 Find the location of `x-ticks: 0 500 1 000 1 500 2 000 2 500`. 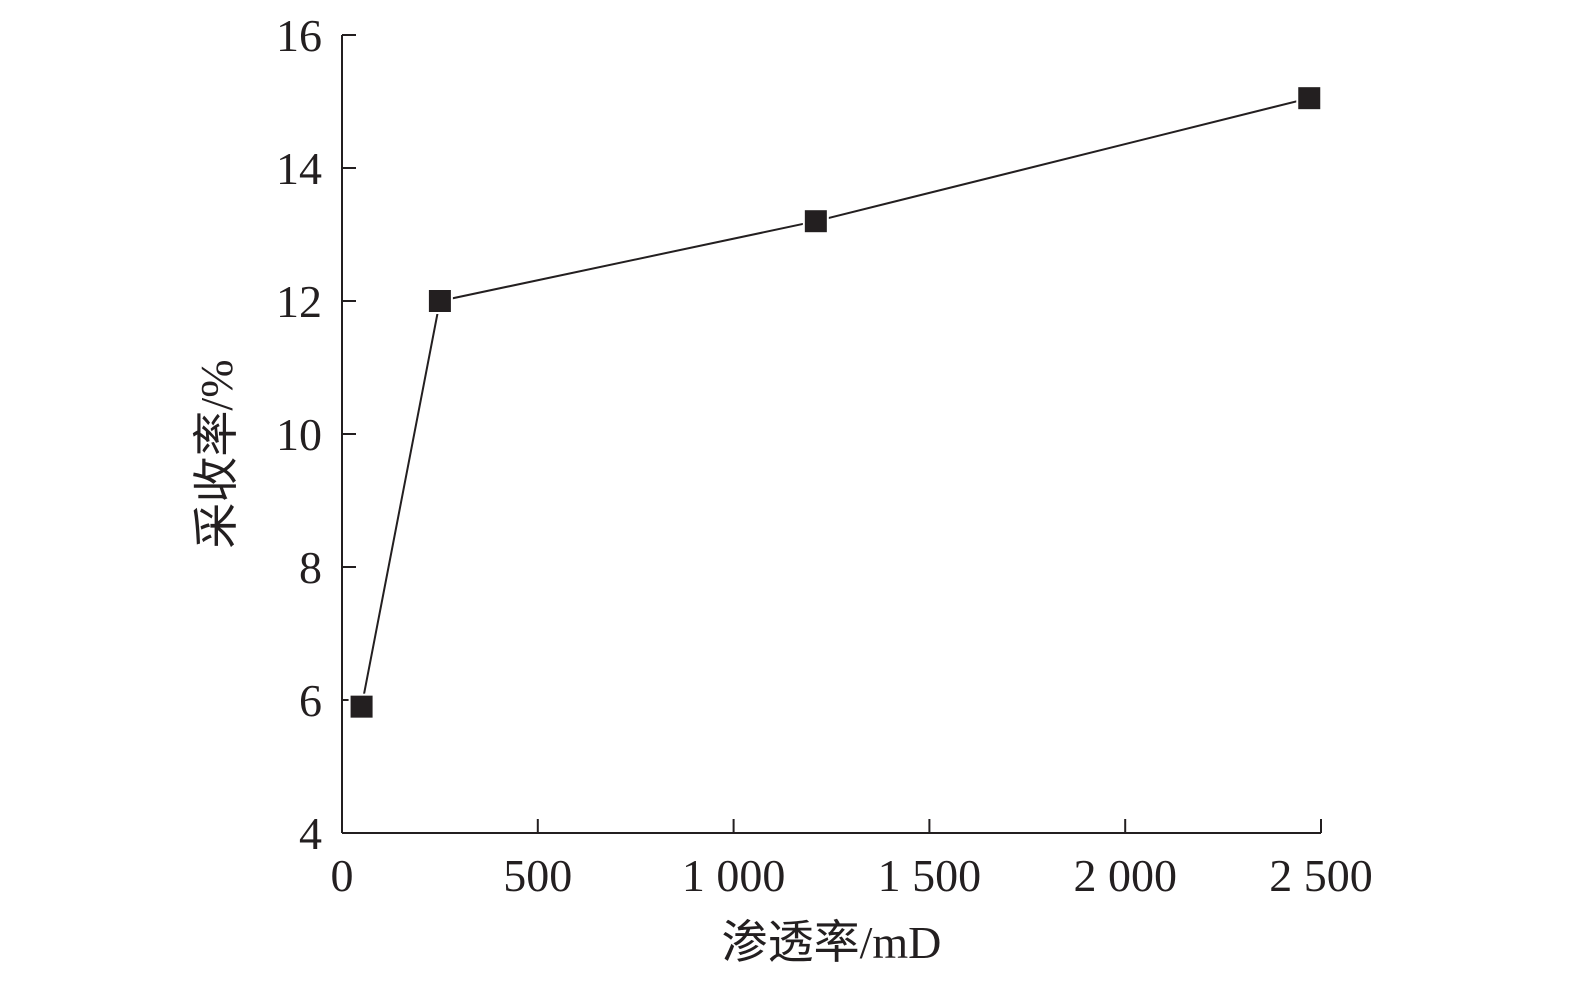

x-ticks: 0 500 1 000 1 500 2 000 2 500 is located at coordinates (852, 860).